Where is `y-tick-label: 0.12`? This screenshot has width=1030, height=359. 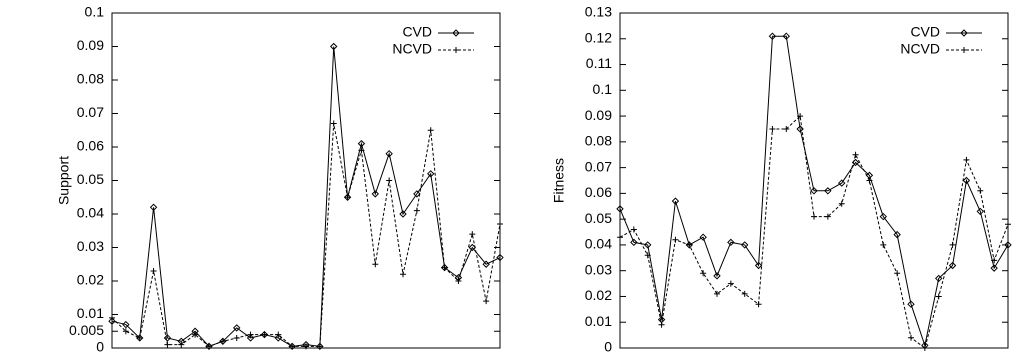 y-tick-label: 0.12 is located at coordinates (598, 37).